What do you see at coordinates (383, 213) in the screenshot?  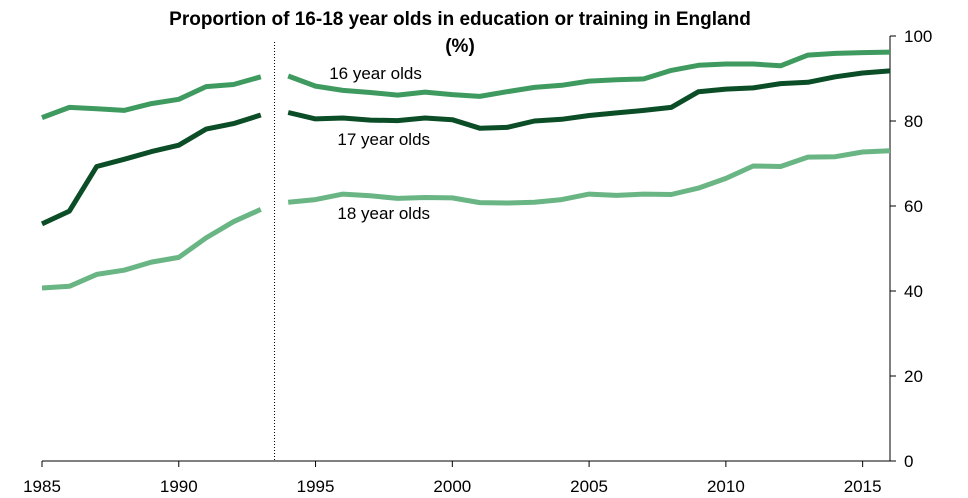 I see `series-label: 18 year olds` at bounding box center [383, 213].